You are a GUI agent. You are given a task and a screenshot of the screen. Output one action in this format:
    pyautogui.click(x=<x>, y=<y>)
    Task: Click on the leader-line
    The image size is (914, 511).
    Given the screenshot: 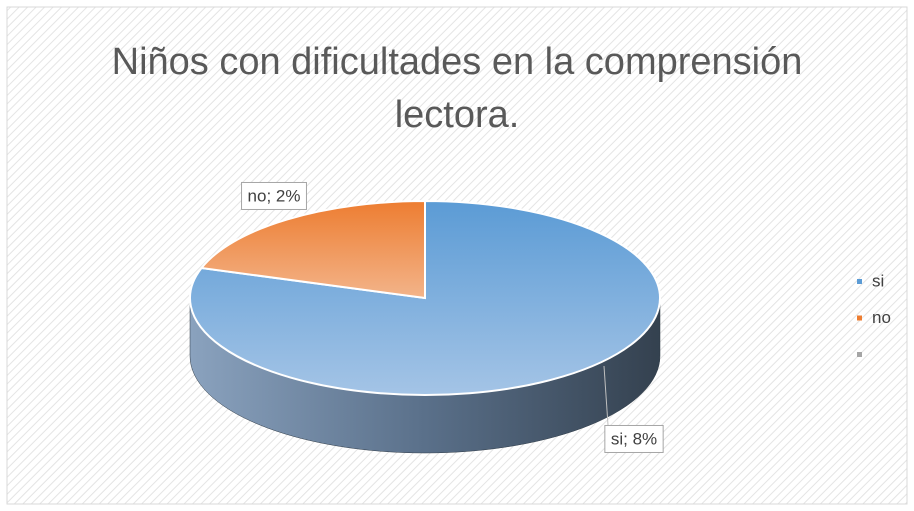 What is the action you would take?
    pyautogui.click(x=606, y=395)
    